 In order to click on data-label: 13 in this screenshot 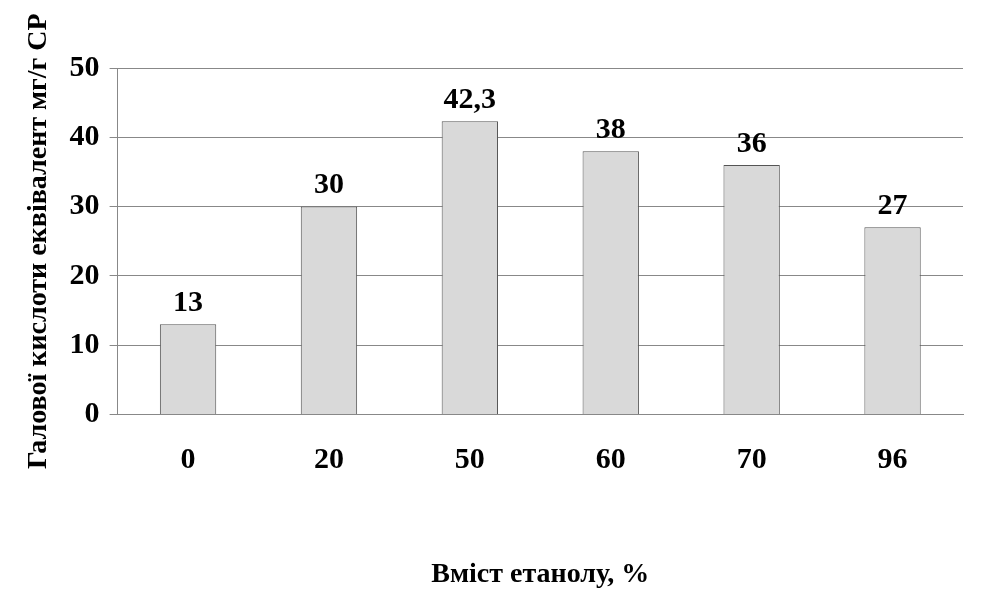, I will do `click(188, 301)`.